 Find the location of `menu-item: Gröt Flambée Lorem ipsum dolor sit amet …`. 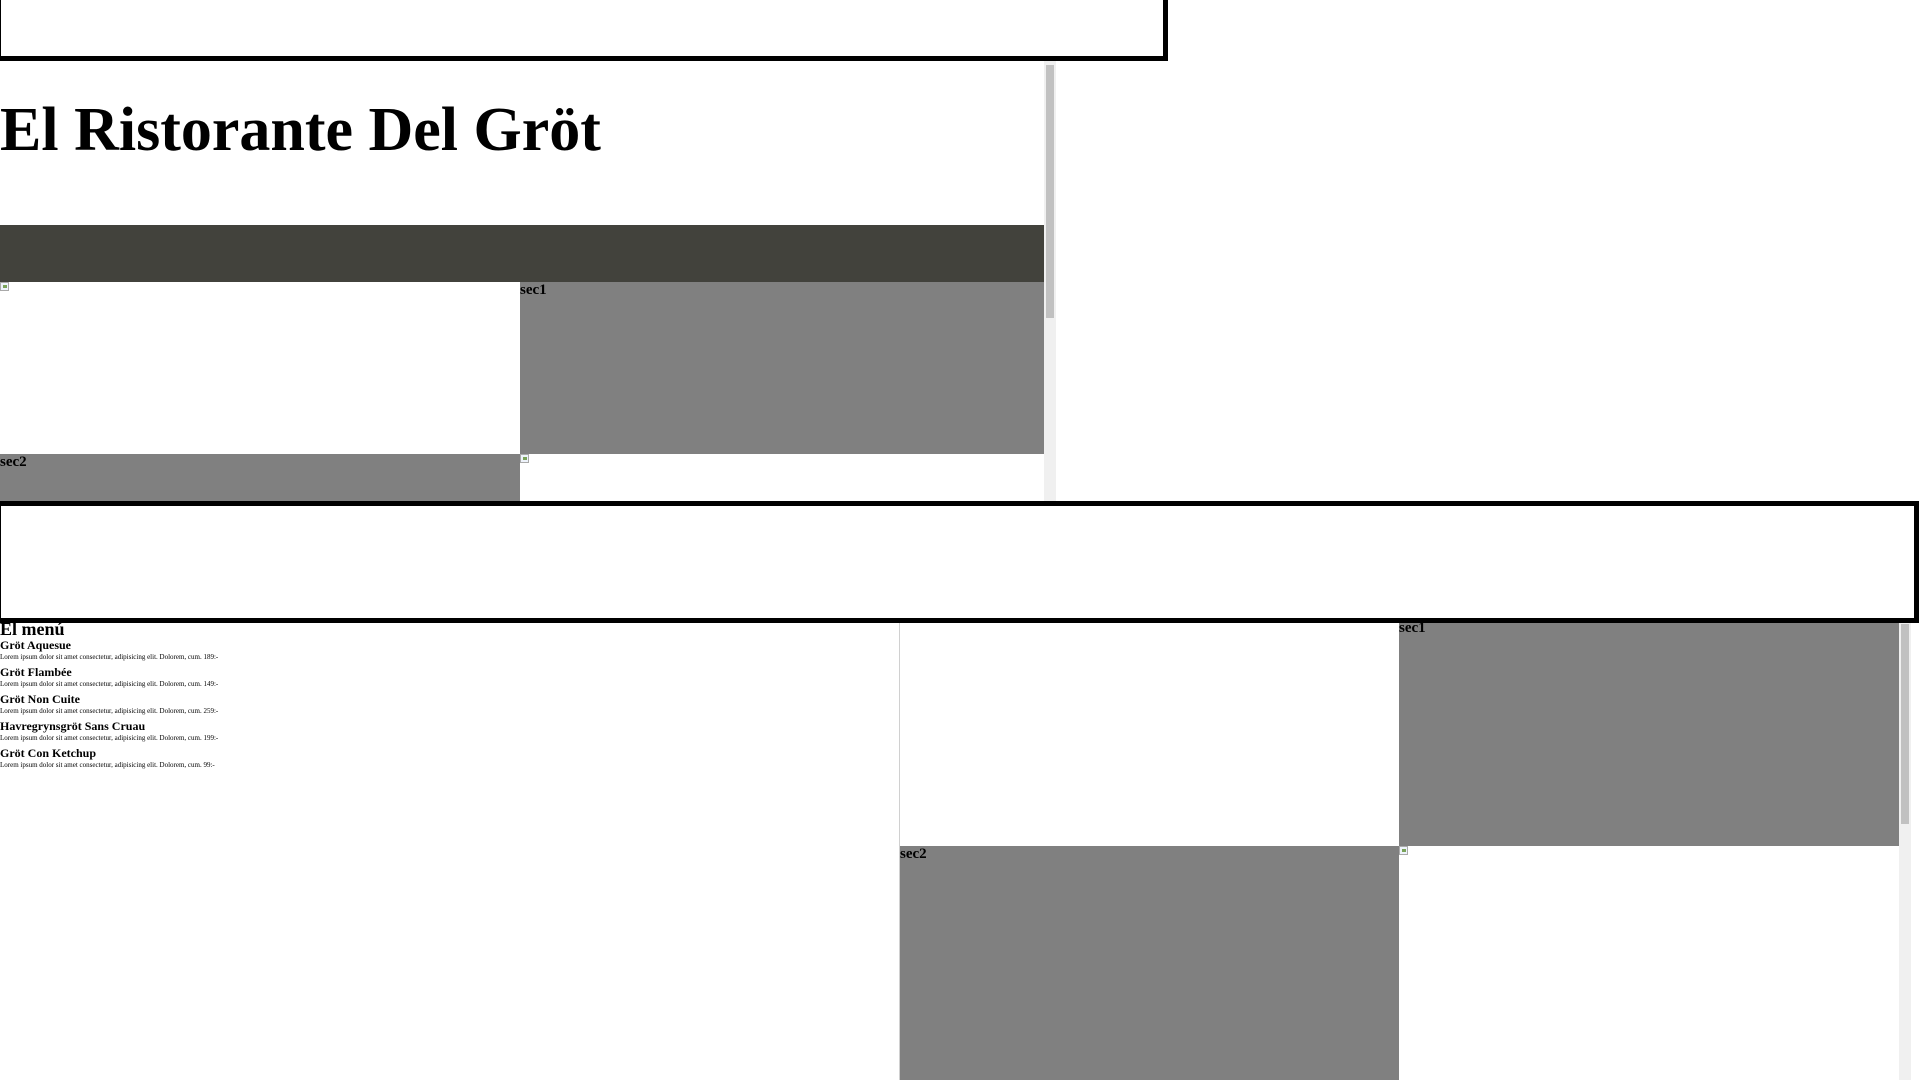

menu-item: Gröt Flambée Lorem ipsum dolor sit amet … is located at coordinates (447, 677).